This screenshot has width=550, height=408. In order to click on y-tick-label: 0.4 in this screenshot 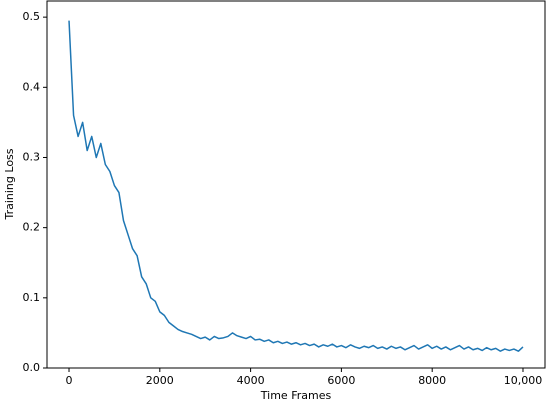, I will do `click(32, 86)`.